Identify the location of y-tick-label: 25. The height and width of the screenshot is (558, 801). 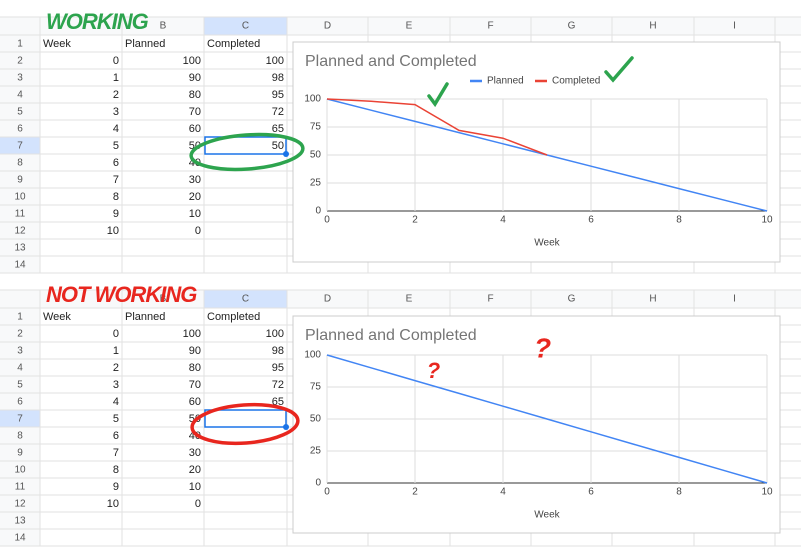
(316, 183).